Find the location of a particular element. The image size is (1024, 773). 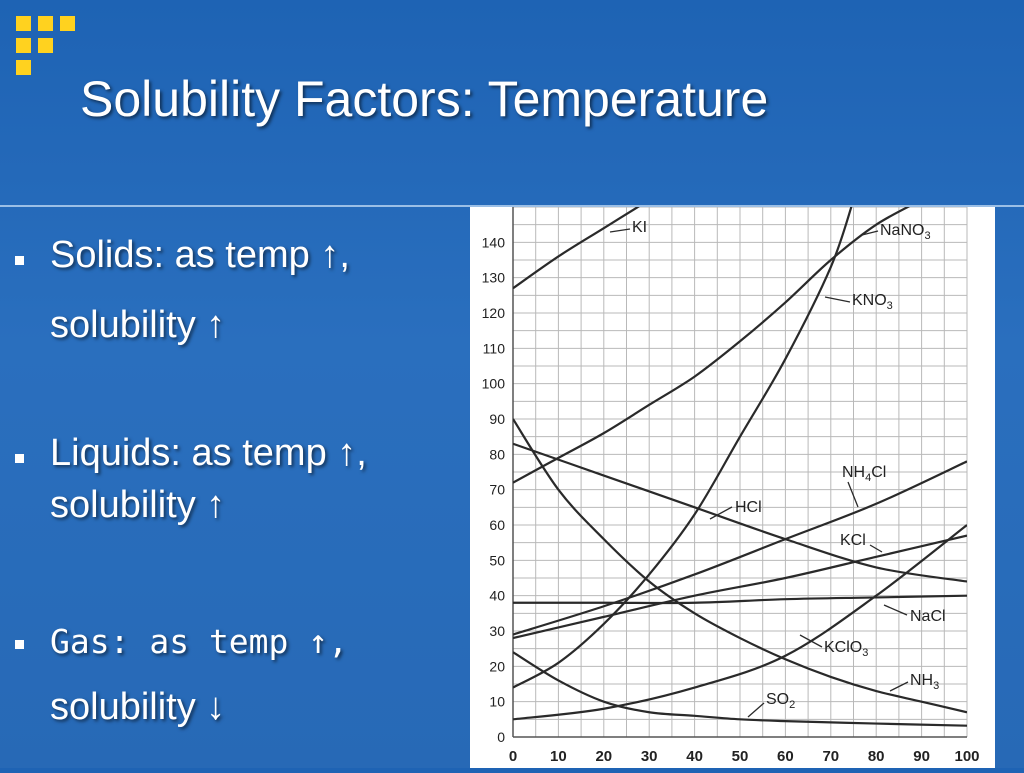

y-tick-label: 0 is located at coordinates (501, 737).